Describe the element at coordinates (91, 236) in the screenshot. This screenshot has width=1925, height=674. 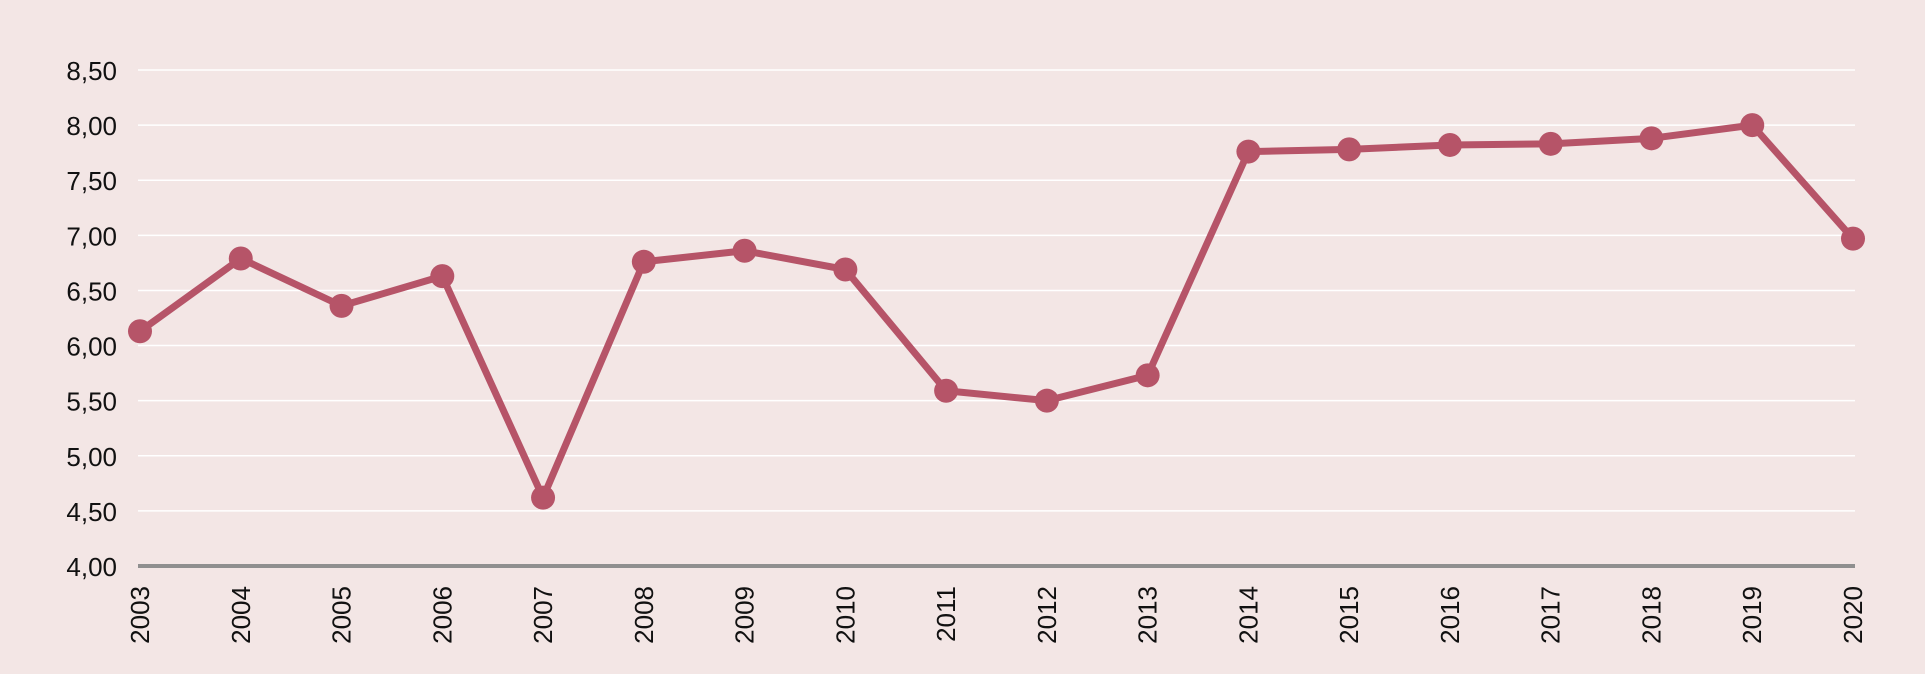
I see `y-tick-label: 7,00` at that location.